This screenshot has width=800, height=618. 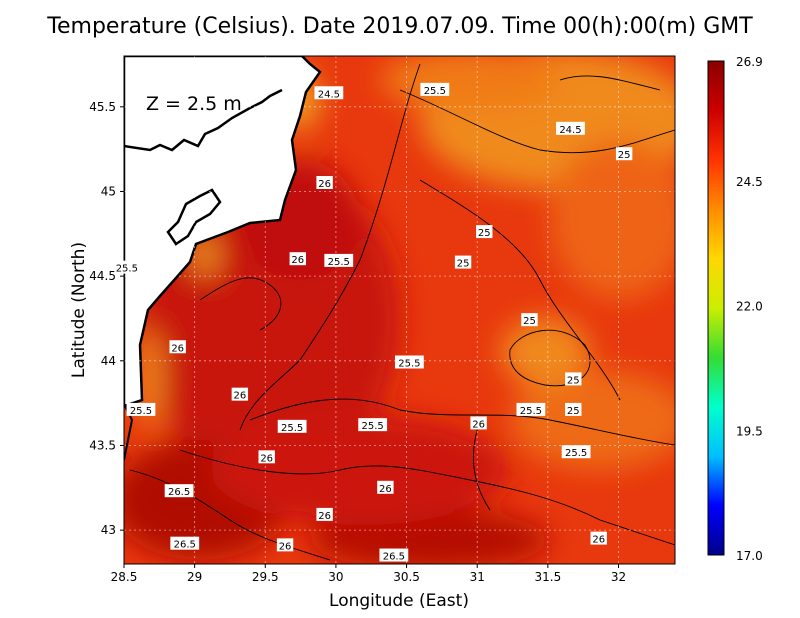 What do you see at coordinates (399, 601) in the screenshot?
I see `x-axis-label: Longitude (East)` at bounding box center [399, 601].